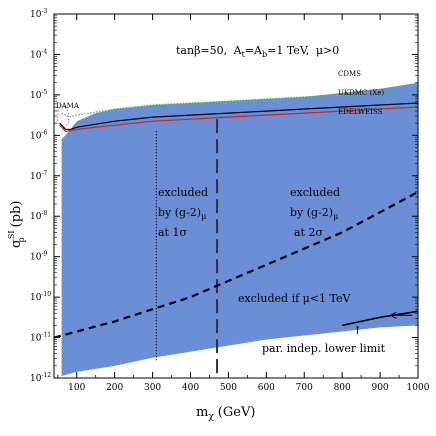 This screenshot has width=436, height=436. Describe the element at coordinates (238, 119) in the screenshot. I see `limit-curve-edelweiss-line` at that location.